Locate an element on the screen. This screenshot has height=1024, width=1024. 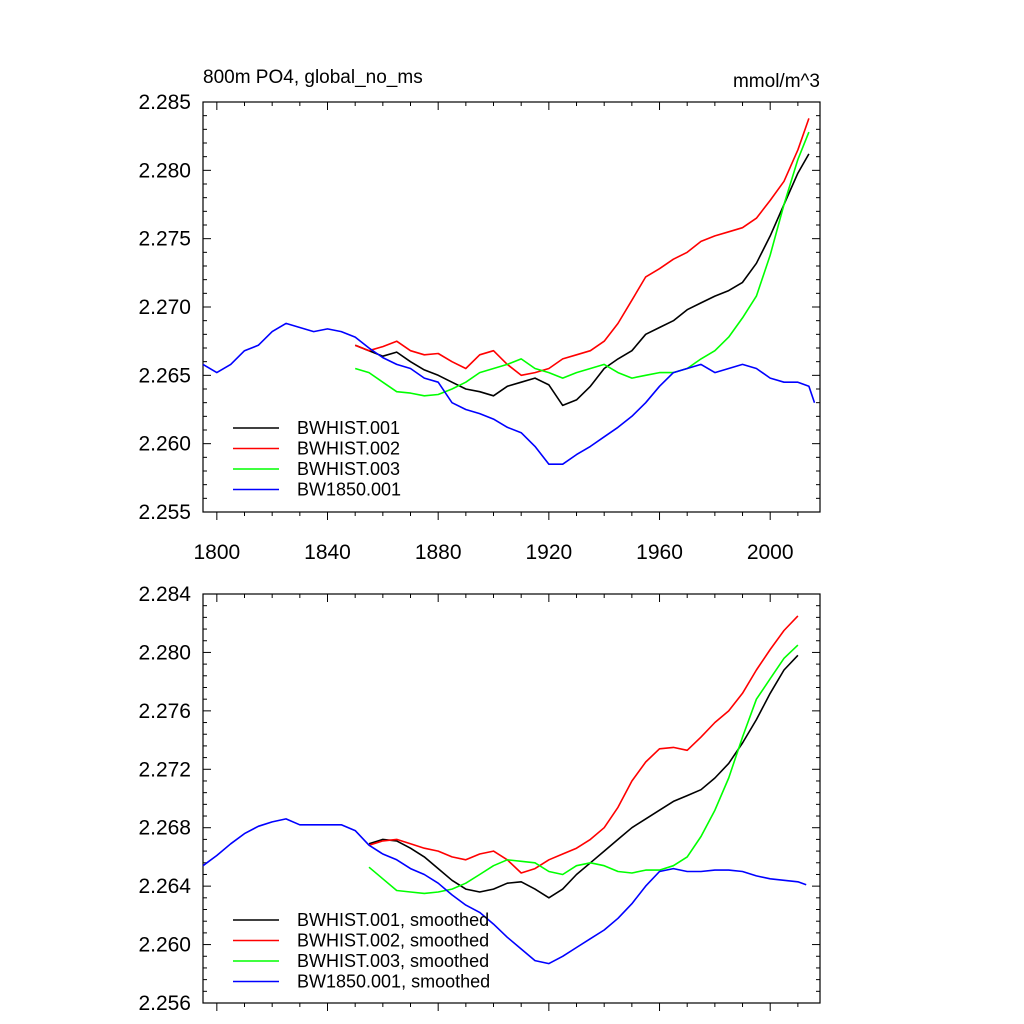
y-tick-label: 2.284 is located at coordinates (164, 594).